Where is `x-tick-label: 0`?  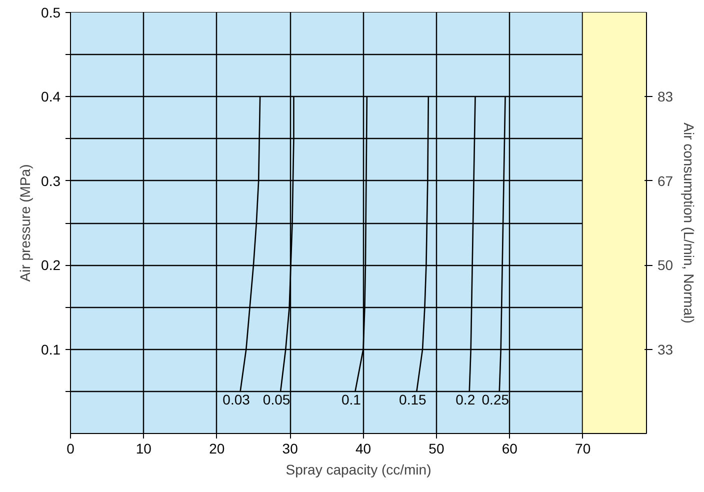 x-tick-label: 0 is located at coordinates (70, 448).